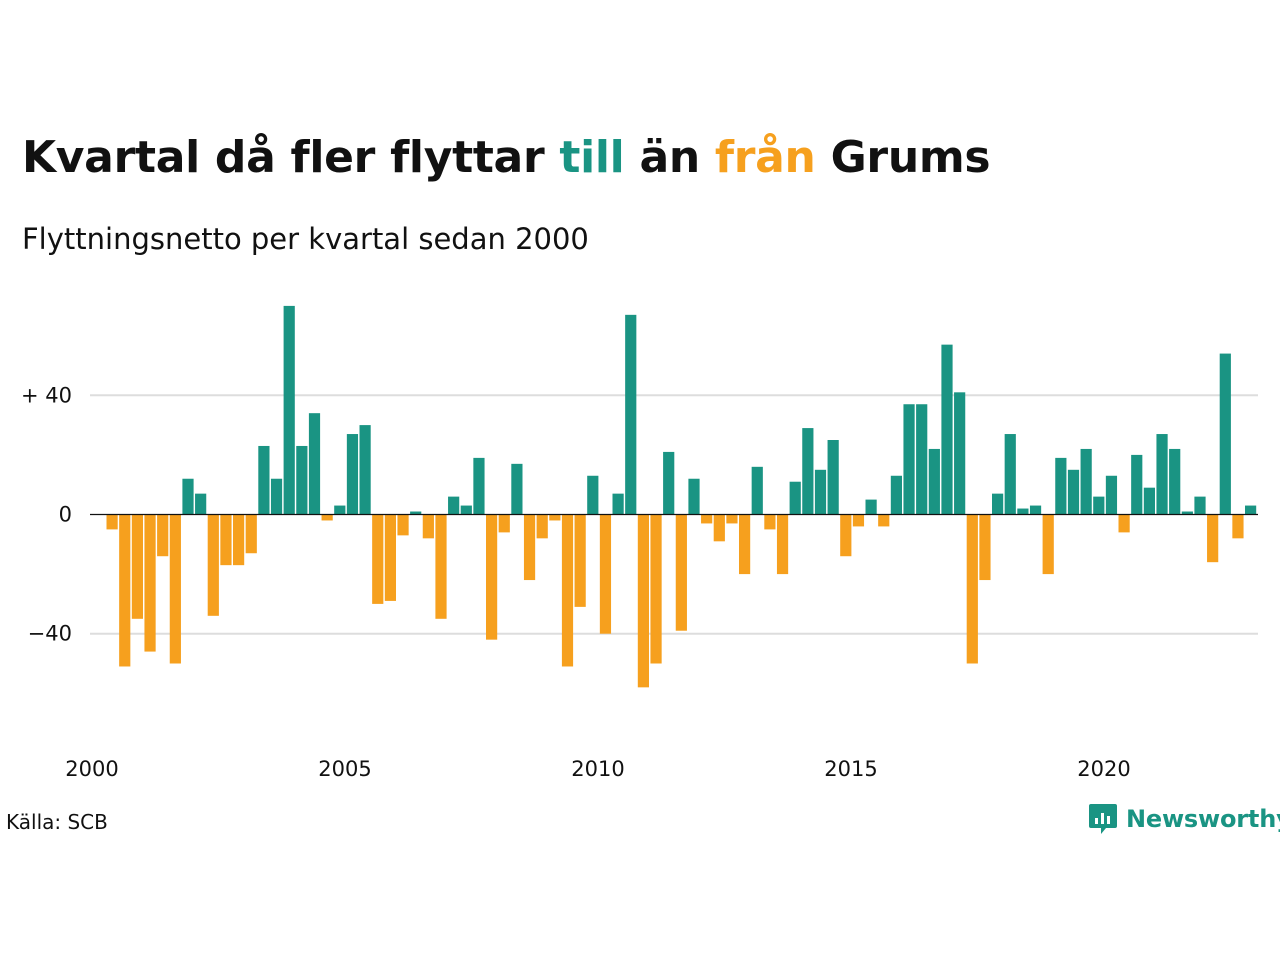 The width and height of the screenshot is (1280, 960). Describe the element at coordinates (46, 395) in the screenshot. I see `y-tick-label: + 40` at that location.